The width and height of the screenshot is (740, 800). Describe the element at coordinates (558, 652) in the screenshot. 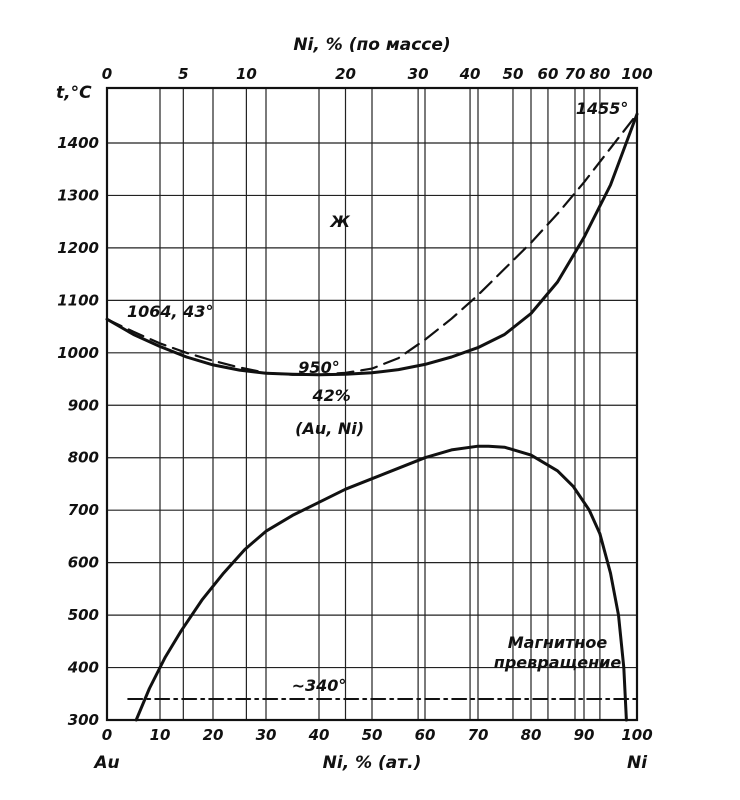

I see `annotation-7: Магнитное превращение` at that location.